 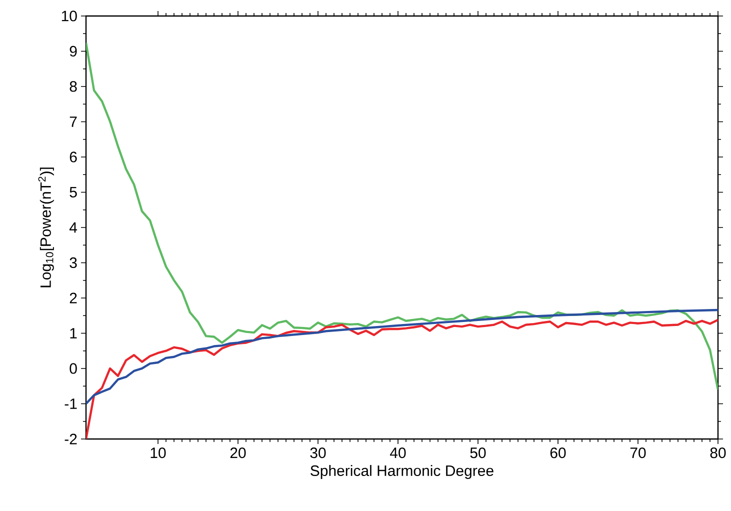 I want to click on y-tick-label: 4, so click(x=73, y=227).